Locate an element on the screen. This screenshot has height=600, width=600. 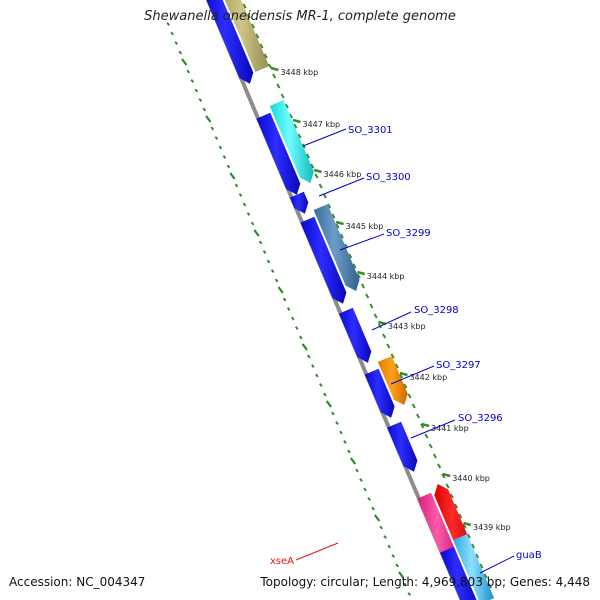
tick-label: 3442 kbp is located at coordinates (428, 377).